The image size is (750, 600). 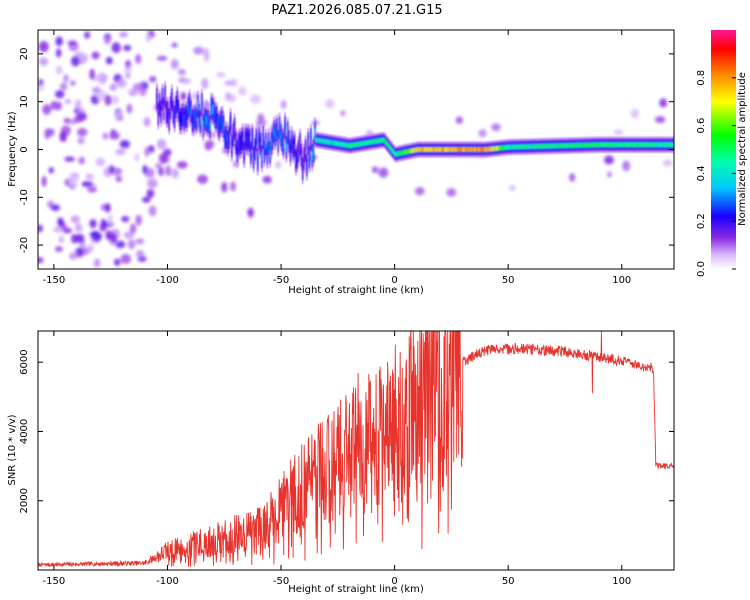 What do you see at coordinates (394, 581) in the screenshot?
I see `x-tick-label: 0` at bounding box center [394, 581].